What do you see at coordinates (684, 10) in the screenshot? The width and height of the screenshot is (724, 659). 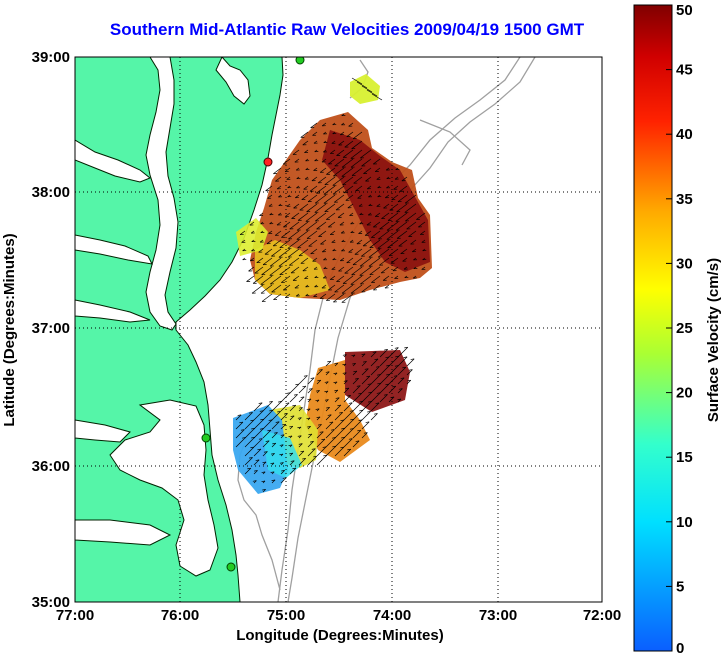 I see `colorbar-tick-label: 50` at bounding box center [684, 10].